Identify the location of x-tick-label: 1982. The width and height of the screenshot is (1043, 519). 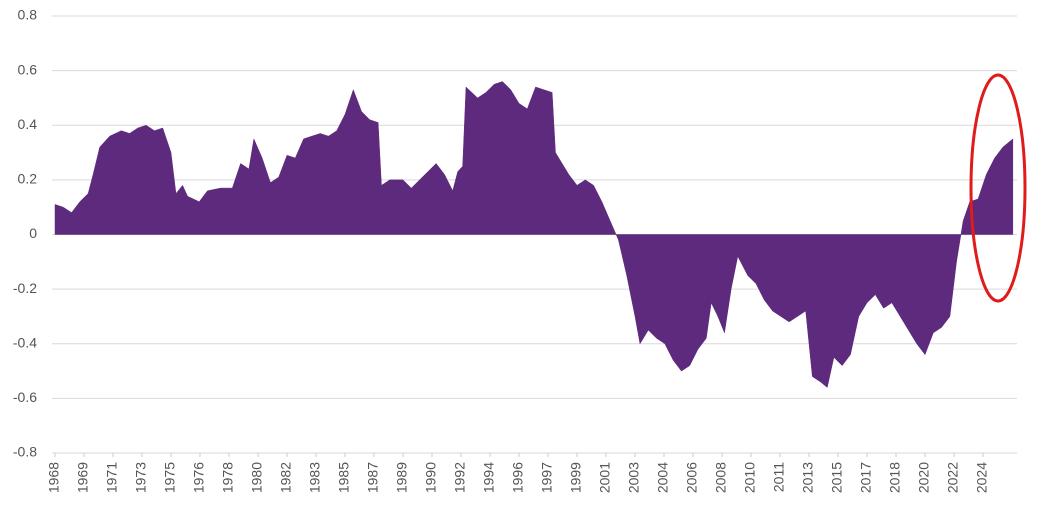
(286, 477).